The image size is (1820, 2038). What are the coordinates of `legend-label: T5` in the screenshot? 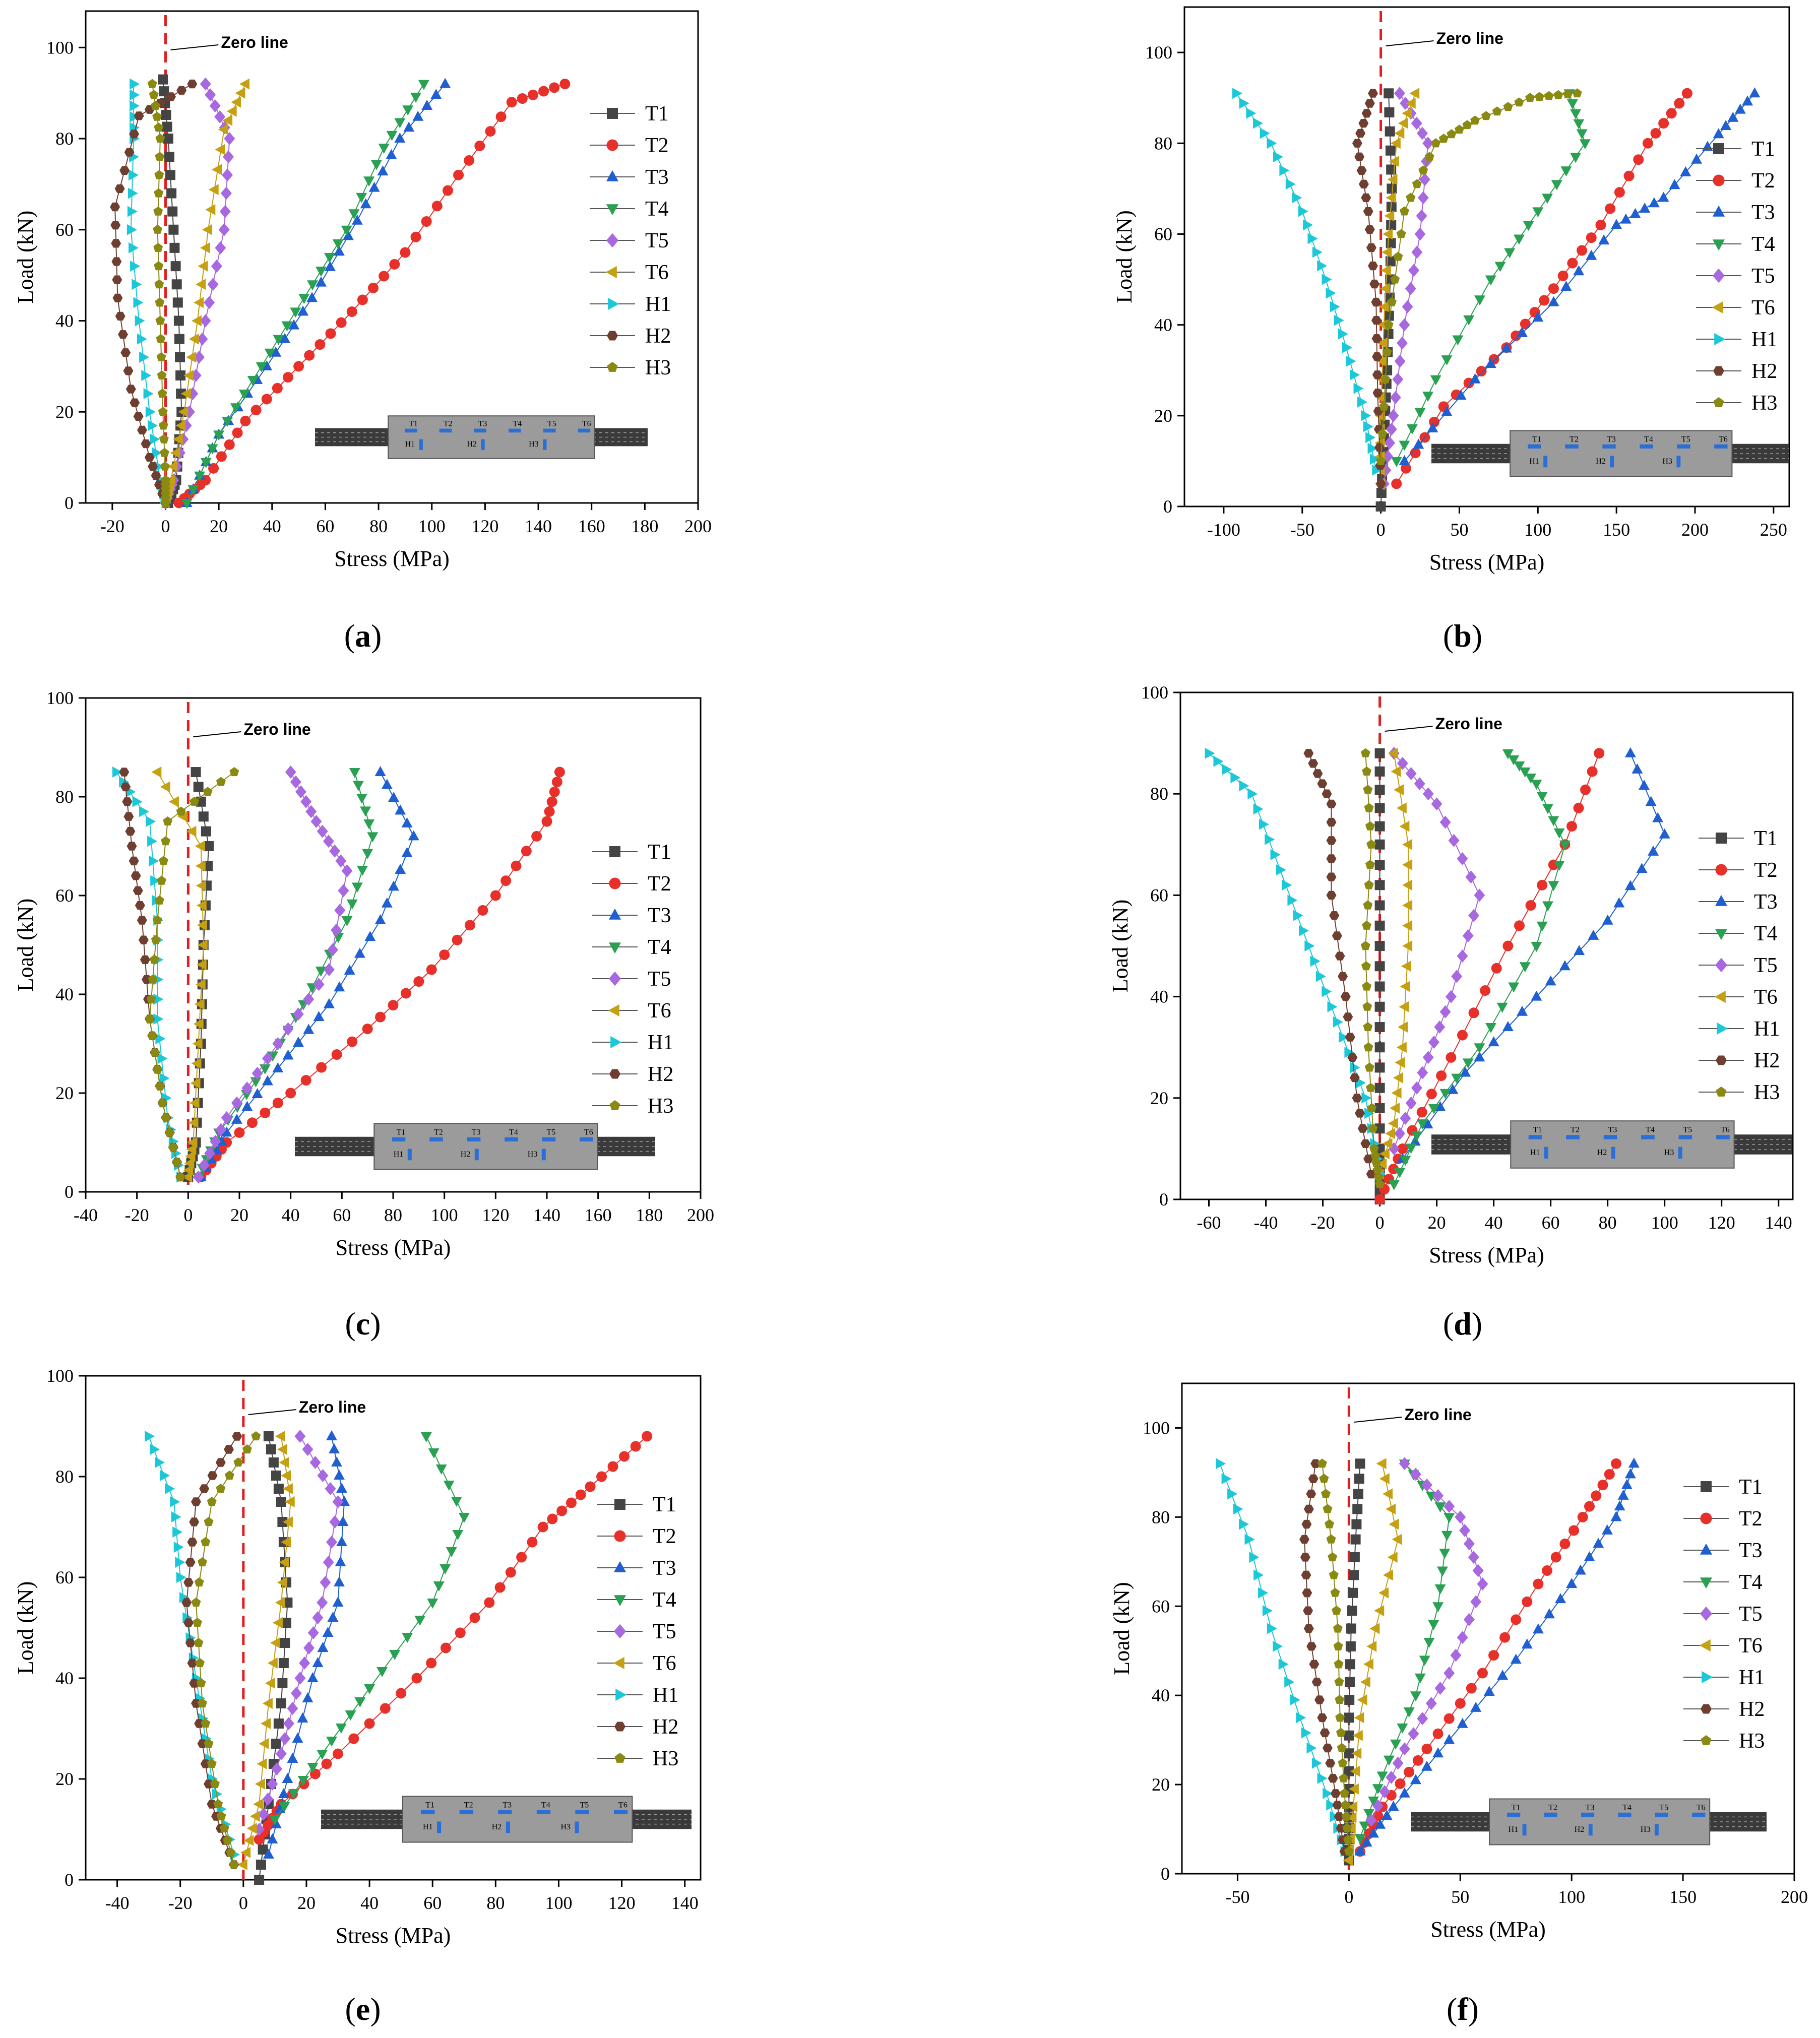 It's located at (1766, 965).